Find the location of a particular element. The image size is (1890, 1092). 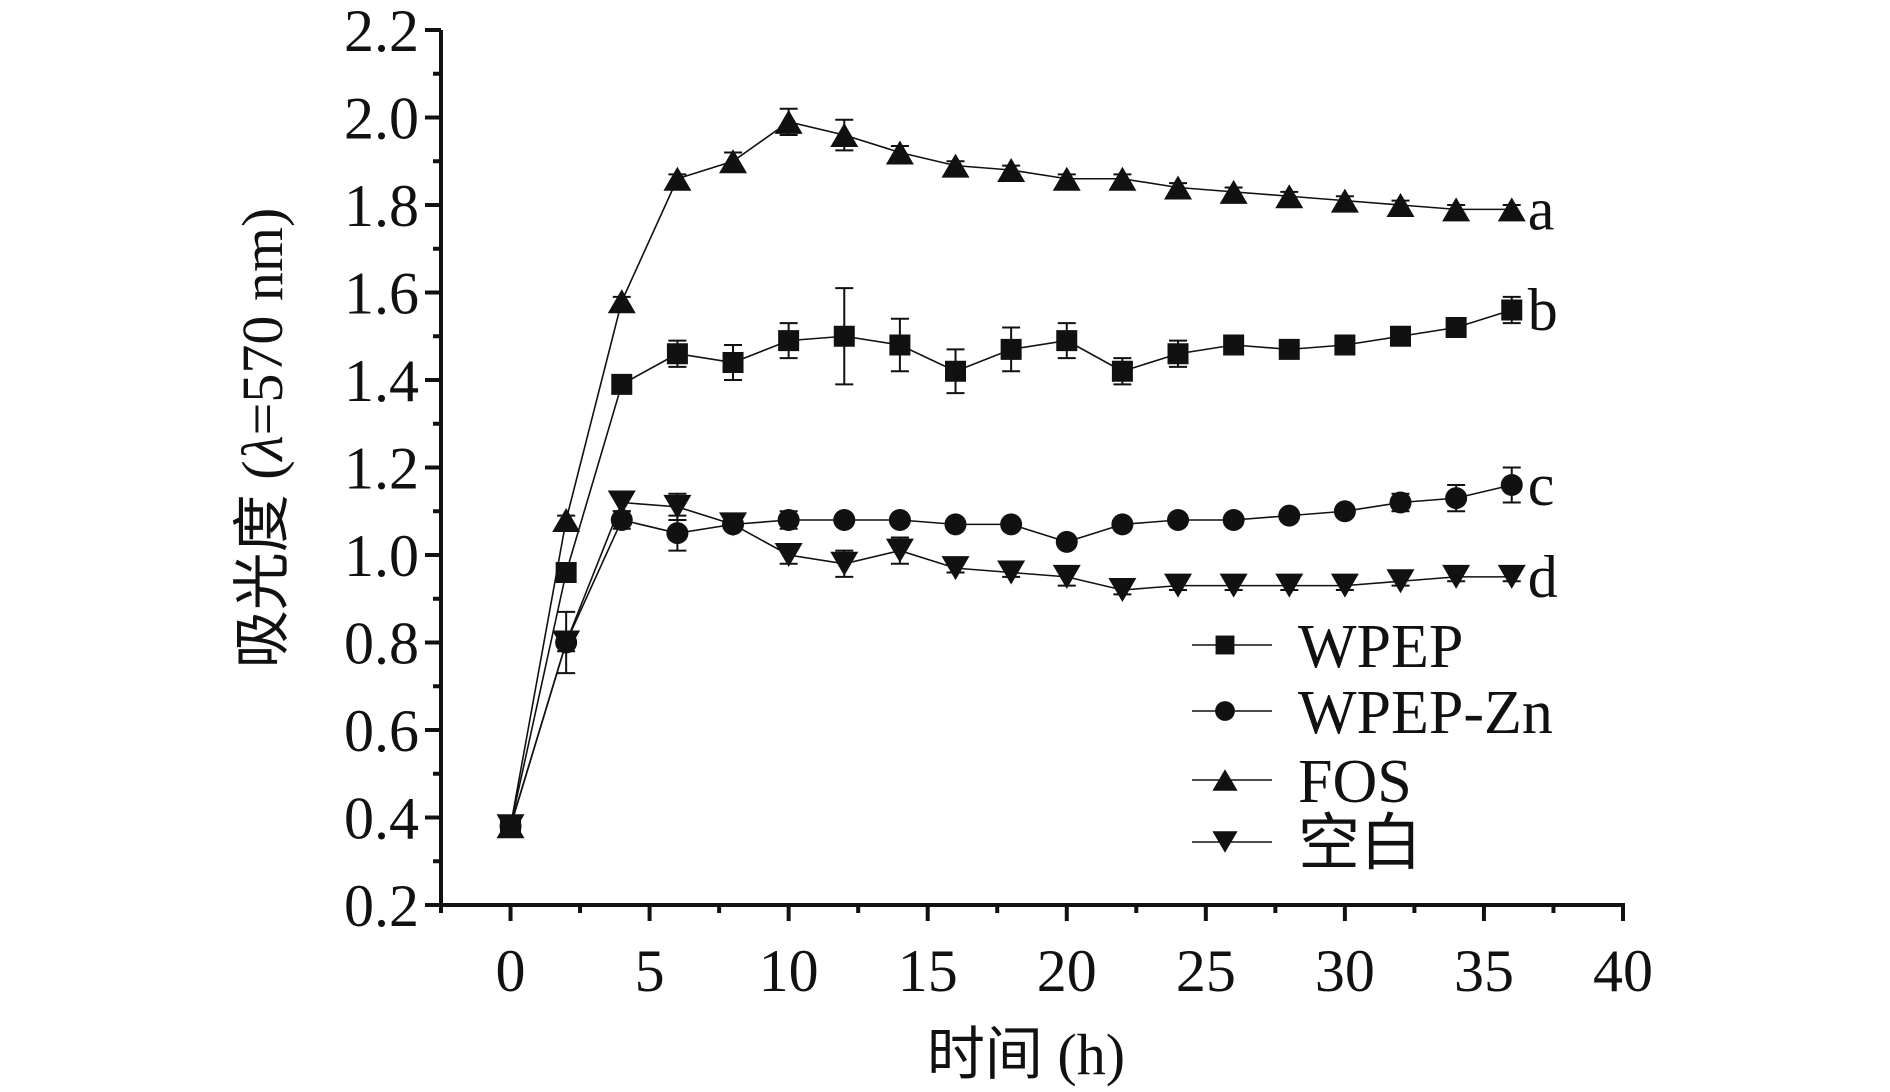

x-tick-label: 30 is located at coordinates (1345, 971).